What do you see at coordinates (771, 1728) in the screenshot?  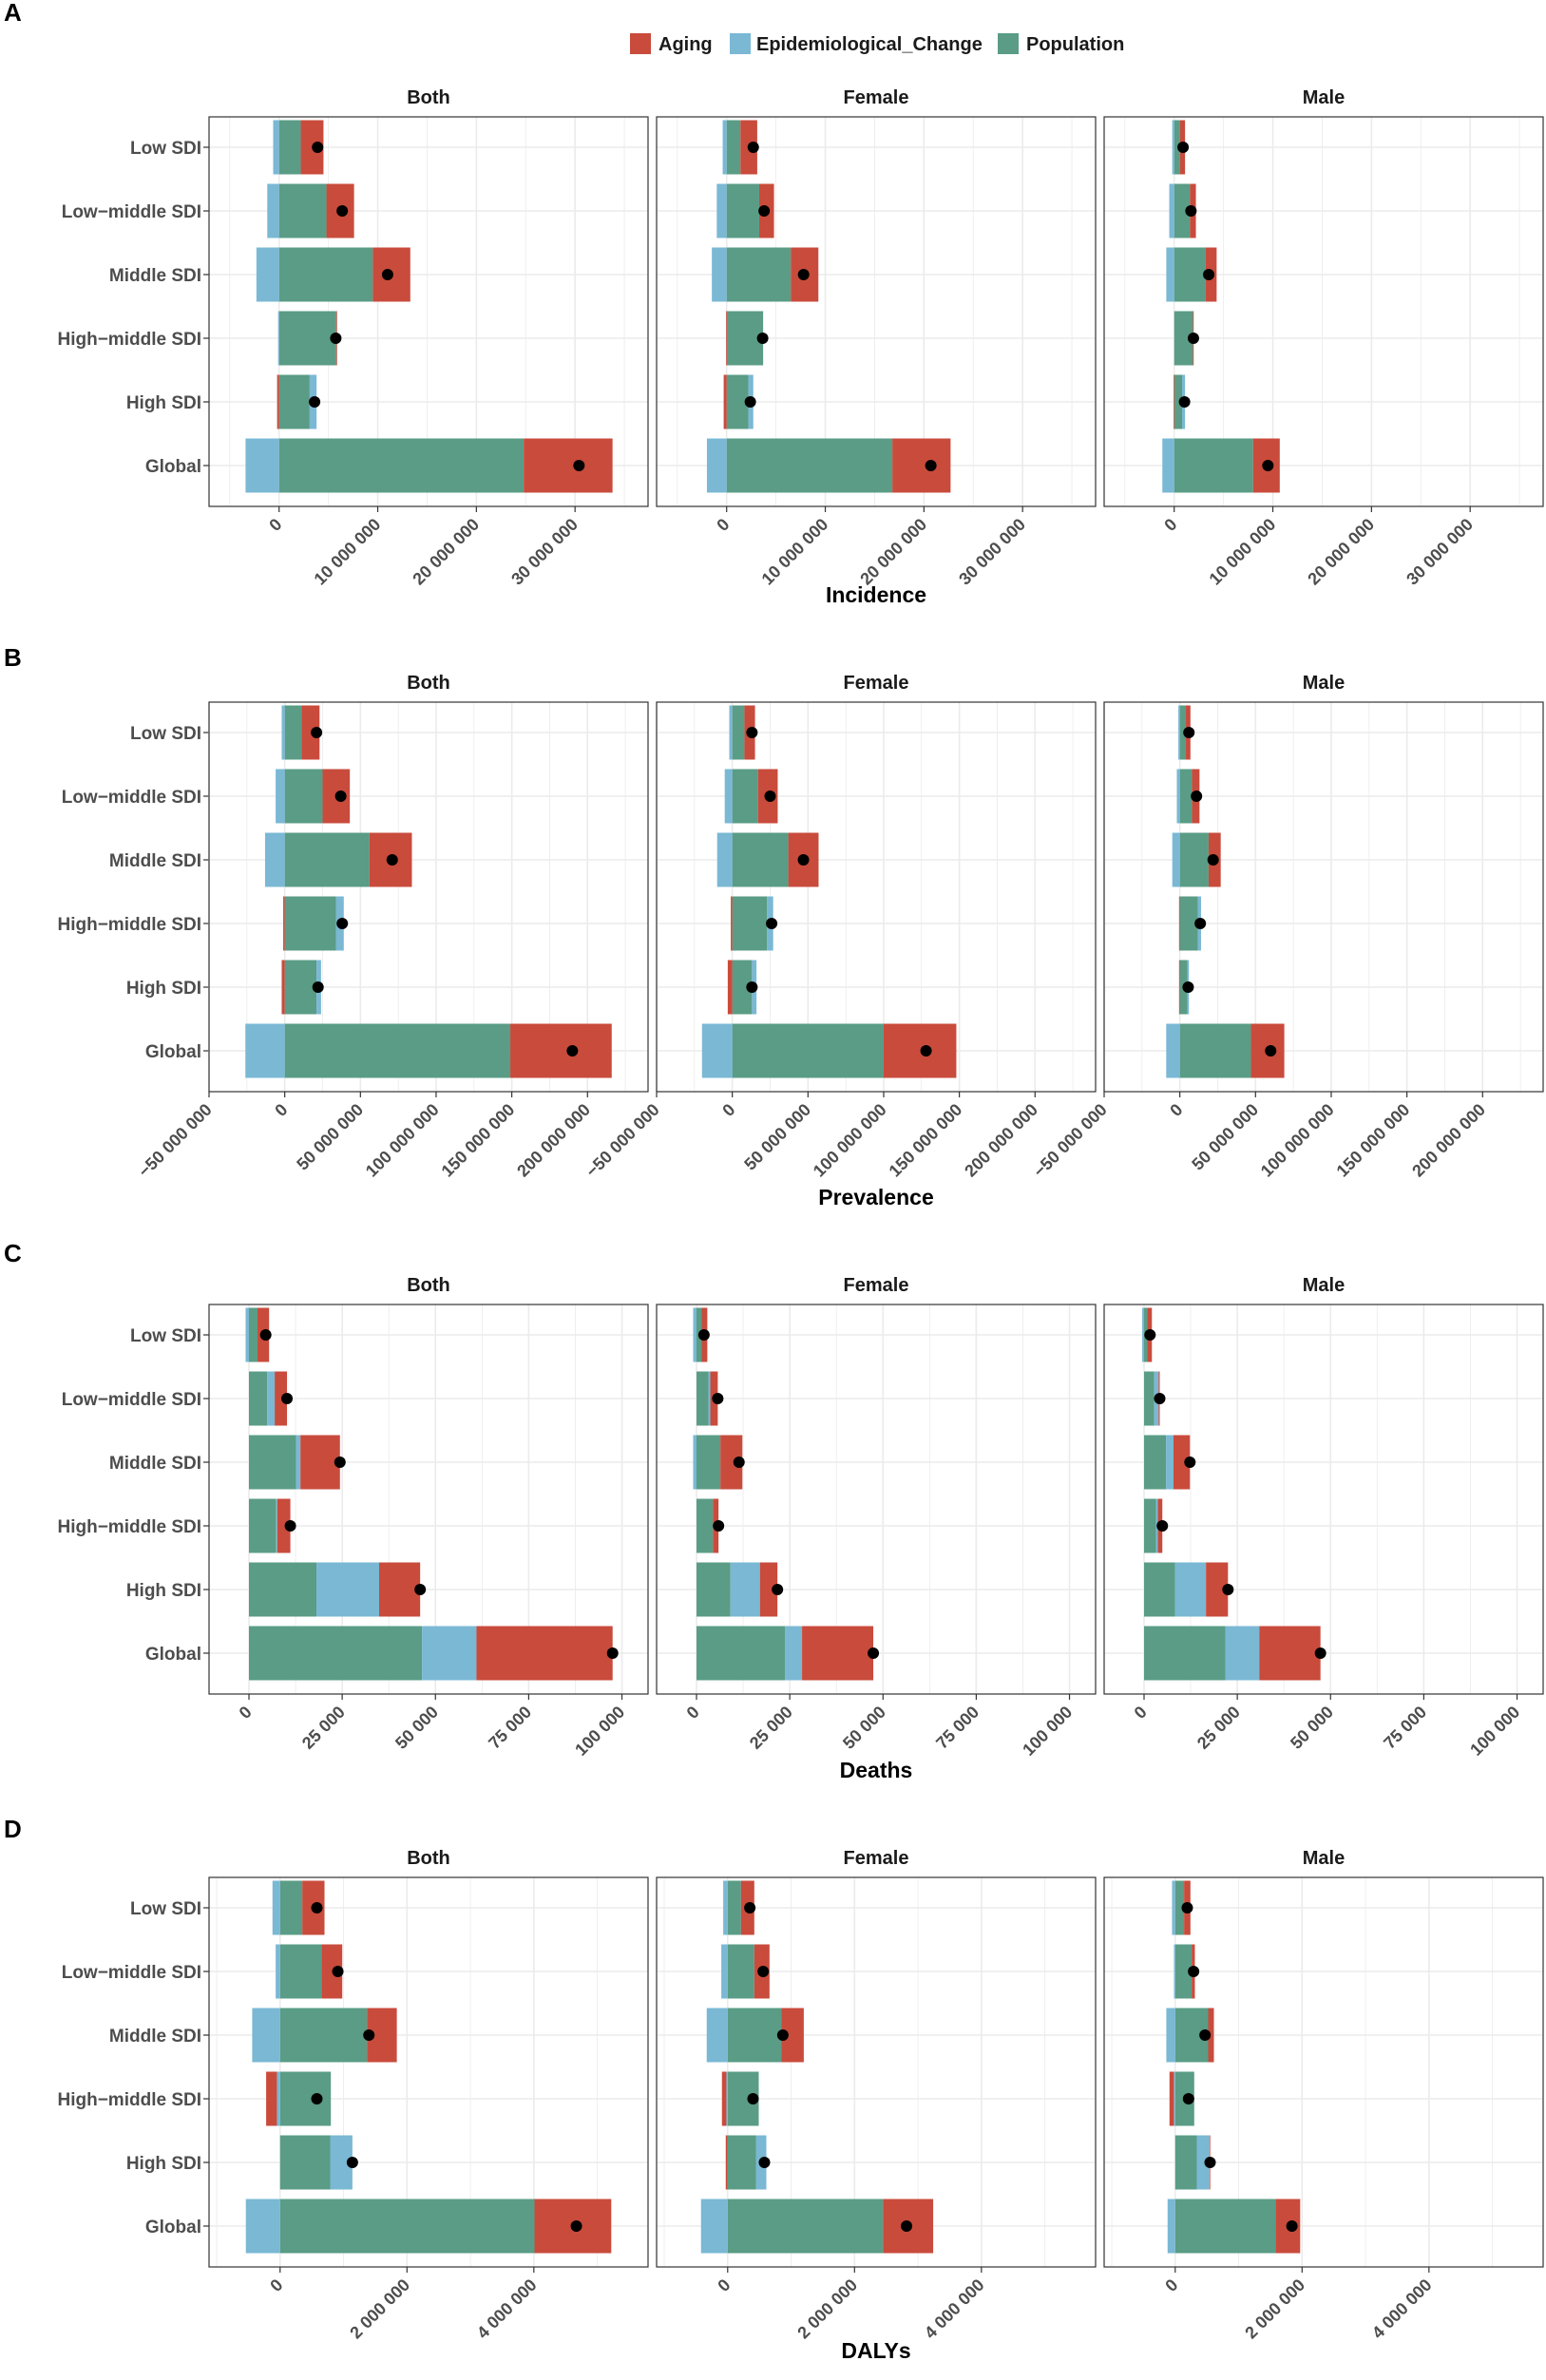 I see `x-tick-label: 25 000` at bounding box center [771, 1728].